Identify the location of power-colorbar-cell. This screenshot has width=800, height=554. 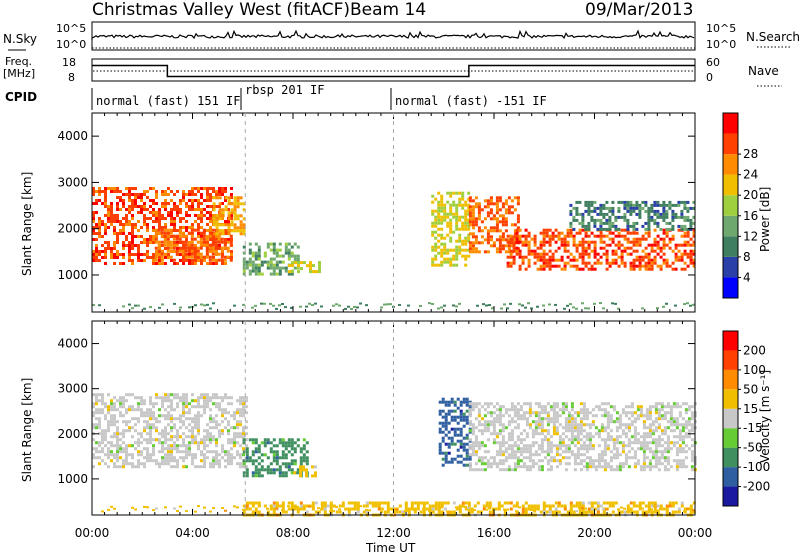
(730, 164).